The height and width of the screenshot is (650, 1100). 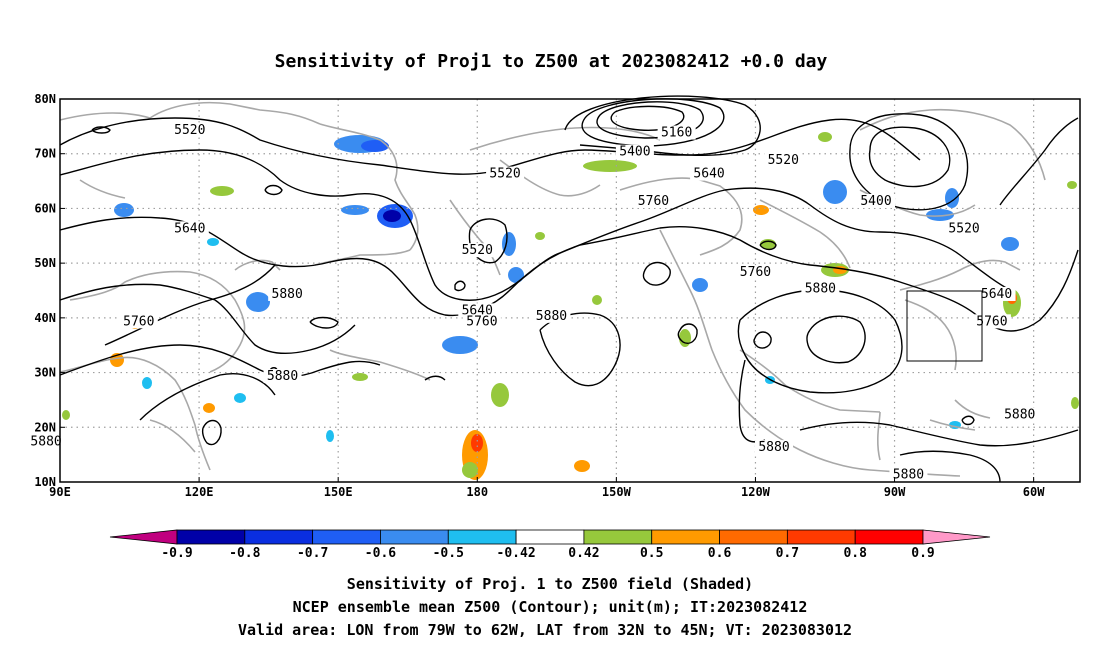 What do you see at coordinates (45, 208) in the screenshot?
I see `y-tick-label: 60N` at bounding box center [45, 208].